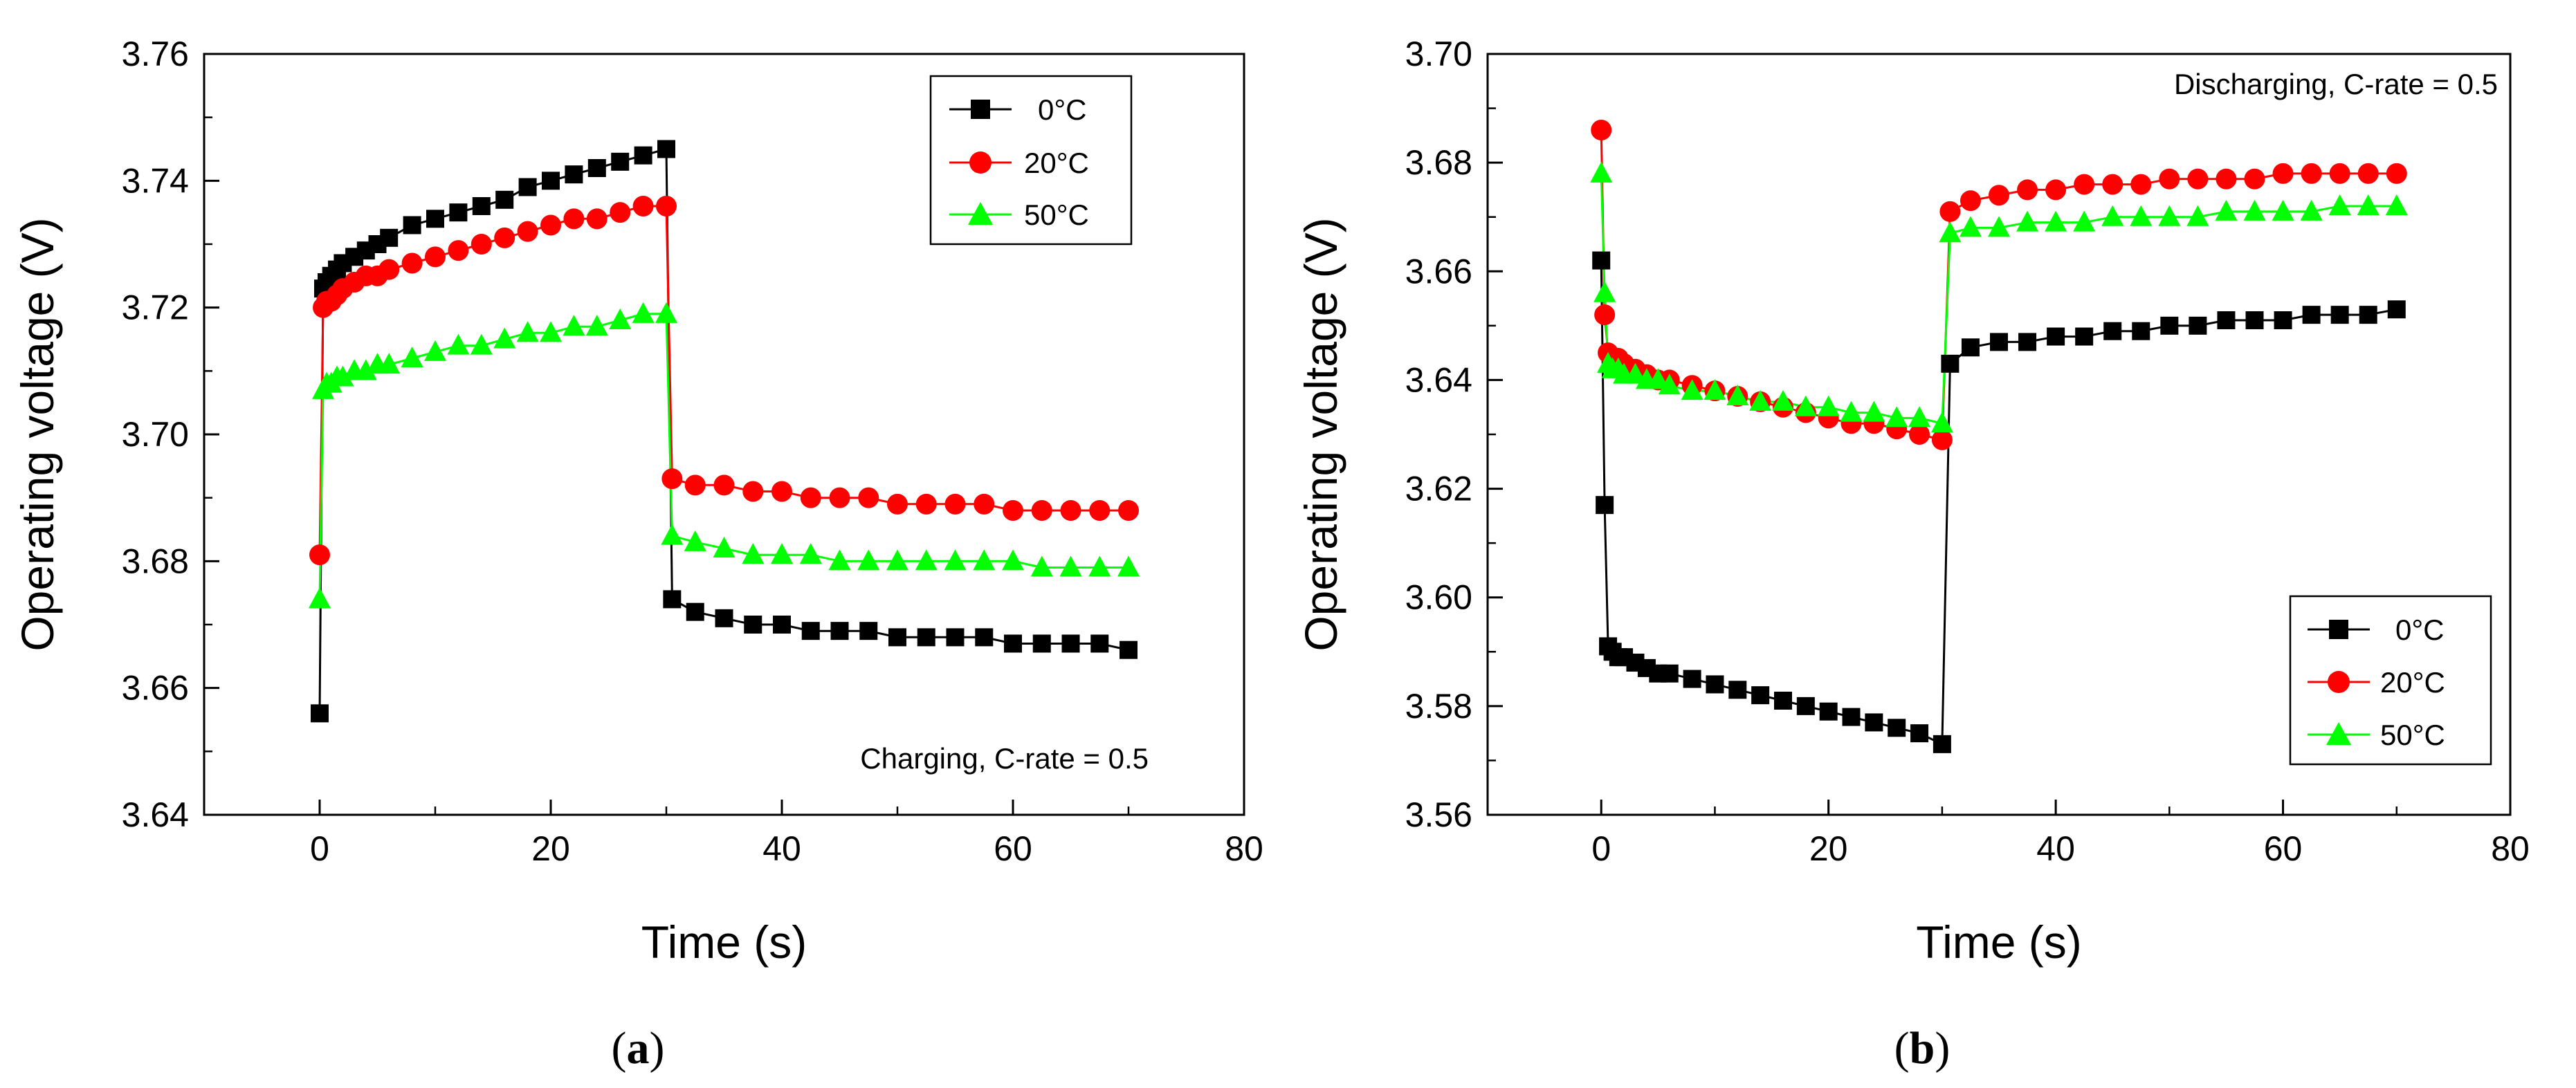 The width and height of the screenshot is (2576, 1088). I want to click on x-tick-label: 20, so click(550, 848).